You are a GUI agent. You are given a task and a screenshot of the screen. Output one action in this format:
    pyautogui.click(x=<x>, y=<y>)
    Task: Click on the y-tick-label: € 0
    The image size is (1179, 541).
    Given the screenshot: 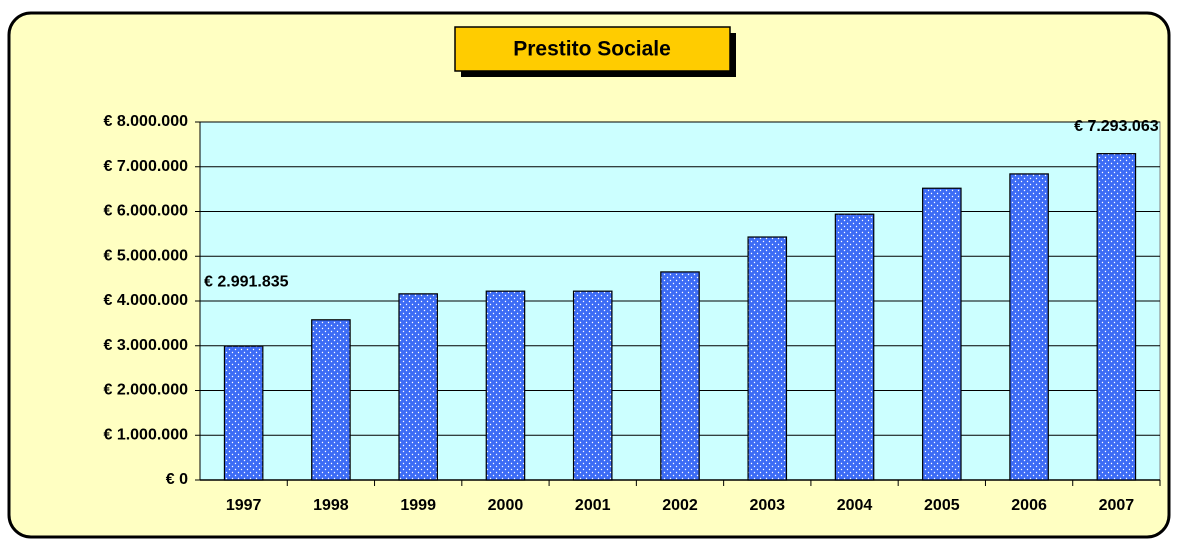 What is the action you would take?
    pyautogui.click(x=177, y=479)
    